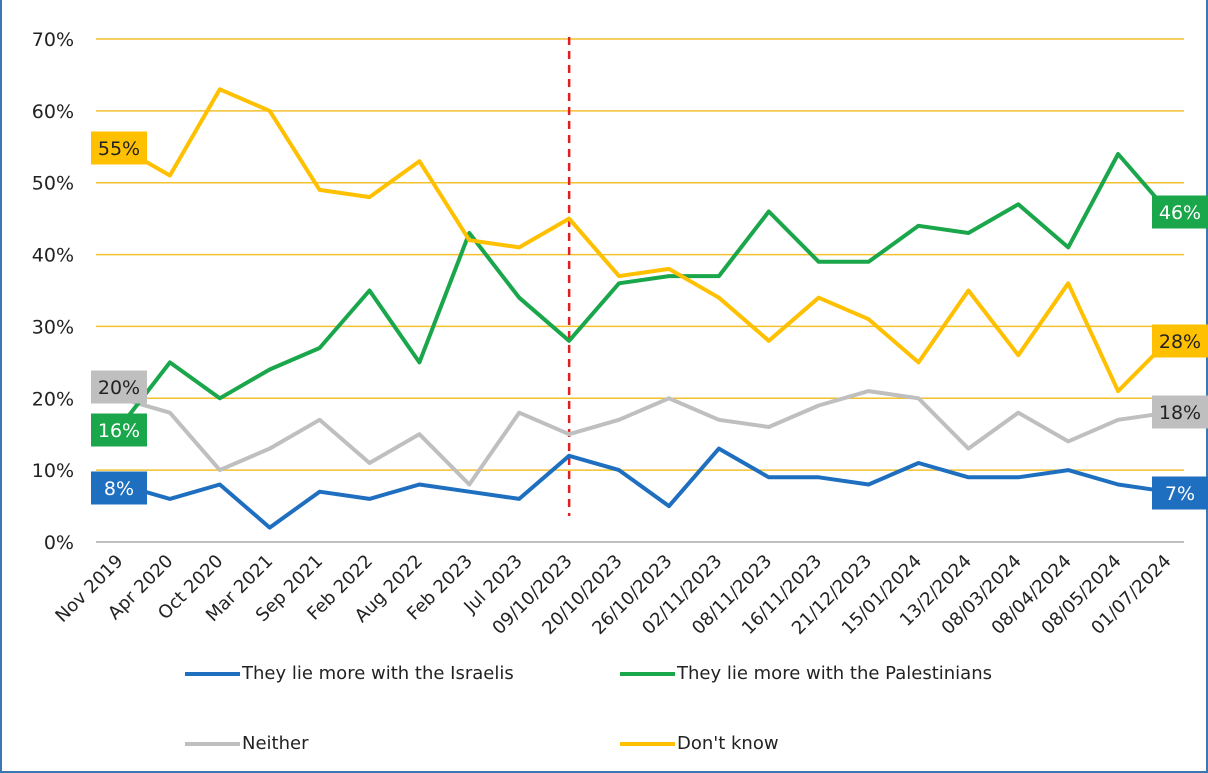 Image resolution: width=1208 pixels, height=773 pixels. I want to click on legend-label-israelis: They lie more with the Israelis, so click(378, 673).